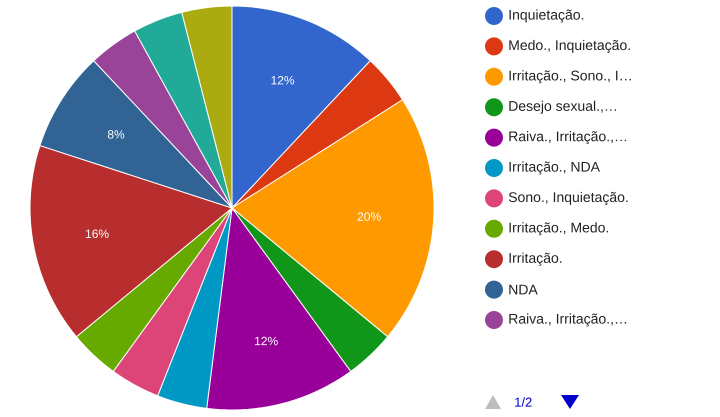 This screenshot has height=417, width=720. What do you see at coordinates (558, 229) in the screenshot?
I see `legend-label: Irritação., Medo.` at bounding box center [558, 229].